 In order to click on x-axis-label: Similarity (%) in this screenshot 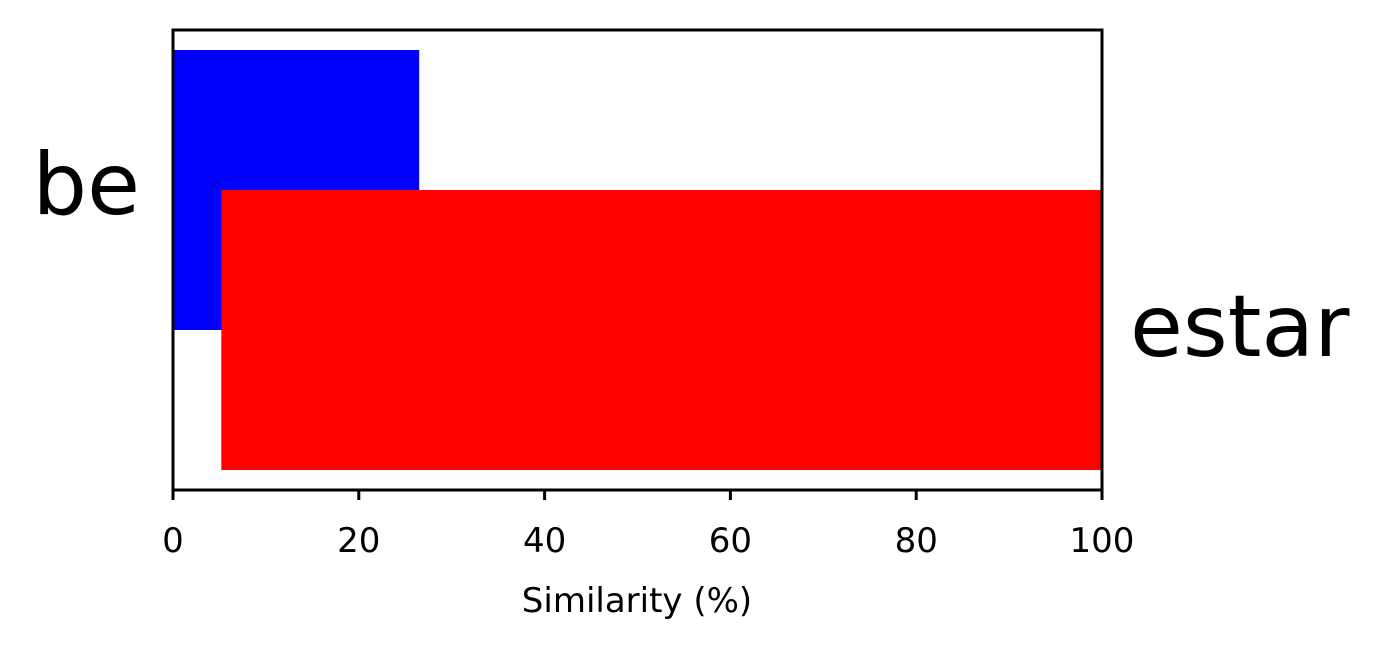, I will do `click(637, 601)`.